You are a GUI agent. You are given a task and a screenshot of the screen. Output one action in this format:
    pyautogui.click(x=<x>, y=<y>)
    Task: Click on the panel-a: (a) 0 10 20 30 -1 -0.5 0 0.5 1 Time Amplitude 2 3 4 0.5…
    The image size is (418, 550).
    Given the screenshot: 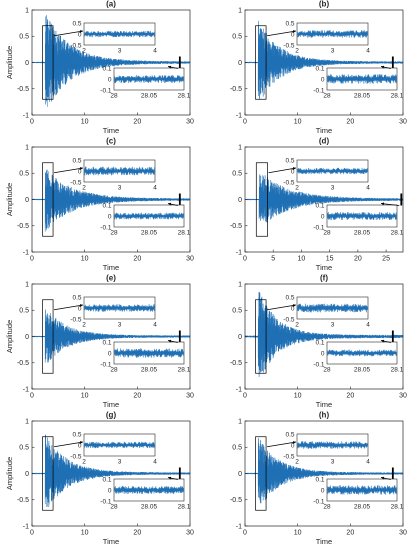 What is the action you would take?
    pyautogui.click(x=99, y=67)
    